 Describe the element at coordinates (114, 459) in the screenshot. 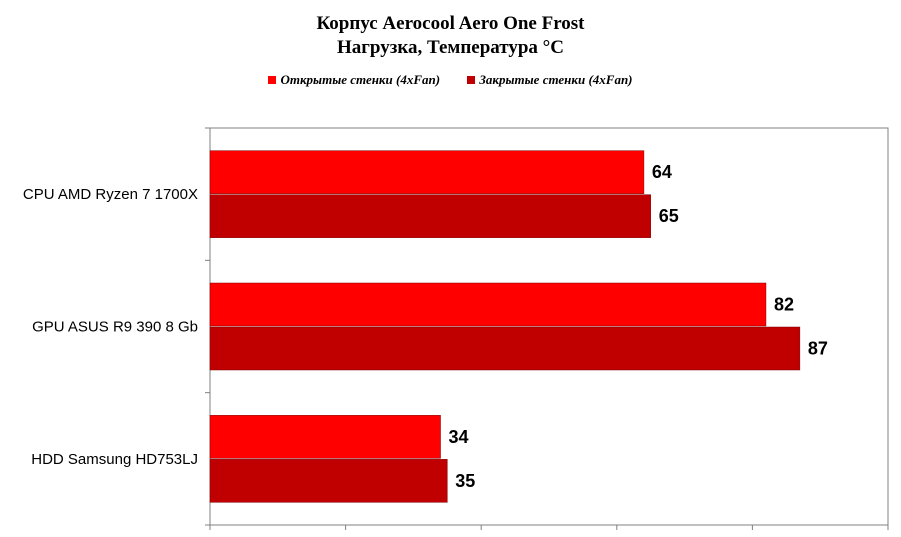

I see `category-label: HDD Samsung HD753LJ` at that location.